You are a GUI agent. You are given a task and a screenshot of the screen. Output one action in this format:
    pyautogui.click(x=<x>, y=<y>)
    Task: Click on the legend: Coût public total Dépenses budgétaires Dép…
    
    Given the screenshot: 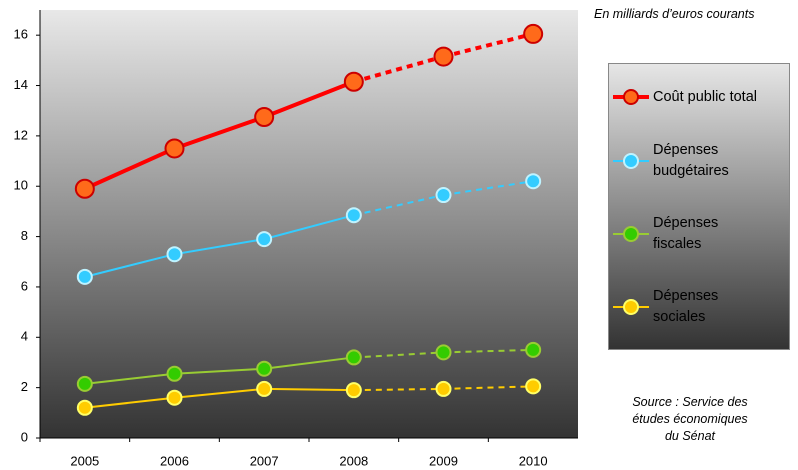 What is the action you would take?
    pyautogui.click(x=699, y=206)
    